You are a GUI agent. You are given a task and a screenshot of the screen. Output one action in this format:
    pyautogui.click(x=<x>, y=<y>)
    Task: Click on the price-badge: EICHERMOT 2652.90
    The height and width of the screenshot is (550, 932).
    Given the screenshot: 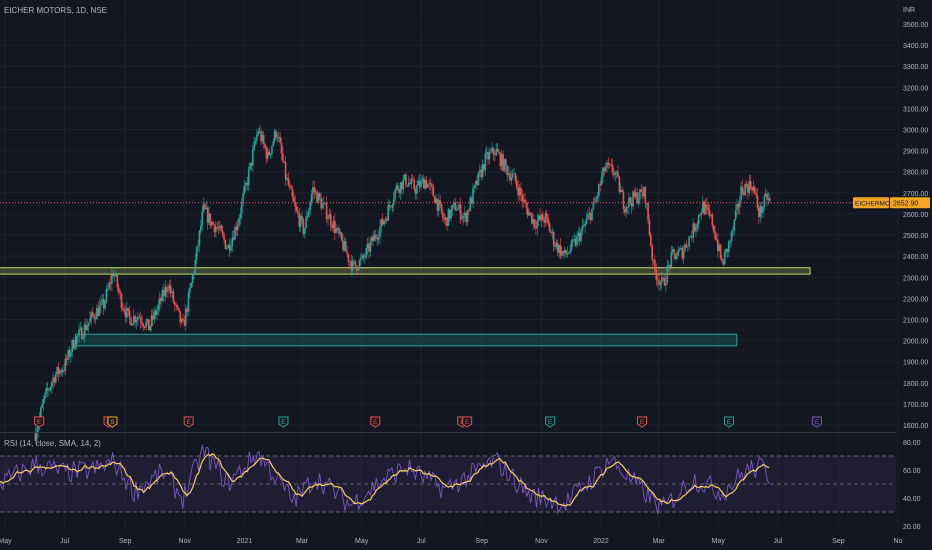 What is the action you would take?
    pyautogui.click(x=891, y=203)
    